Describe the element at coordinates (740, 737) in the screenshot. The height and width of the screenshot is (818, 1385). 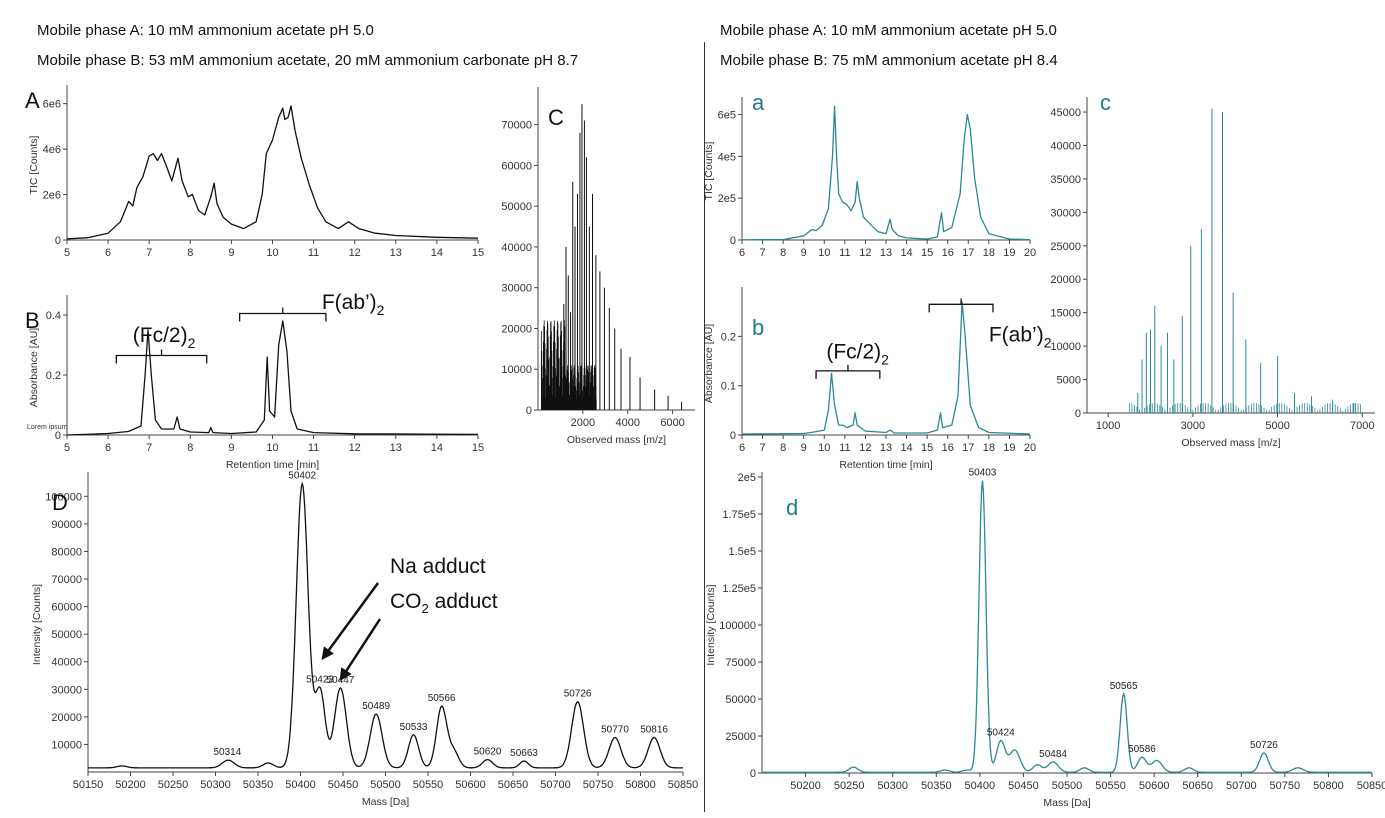
I see `y-tick-label: 25000` at that location.